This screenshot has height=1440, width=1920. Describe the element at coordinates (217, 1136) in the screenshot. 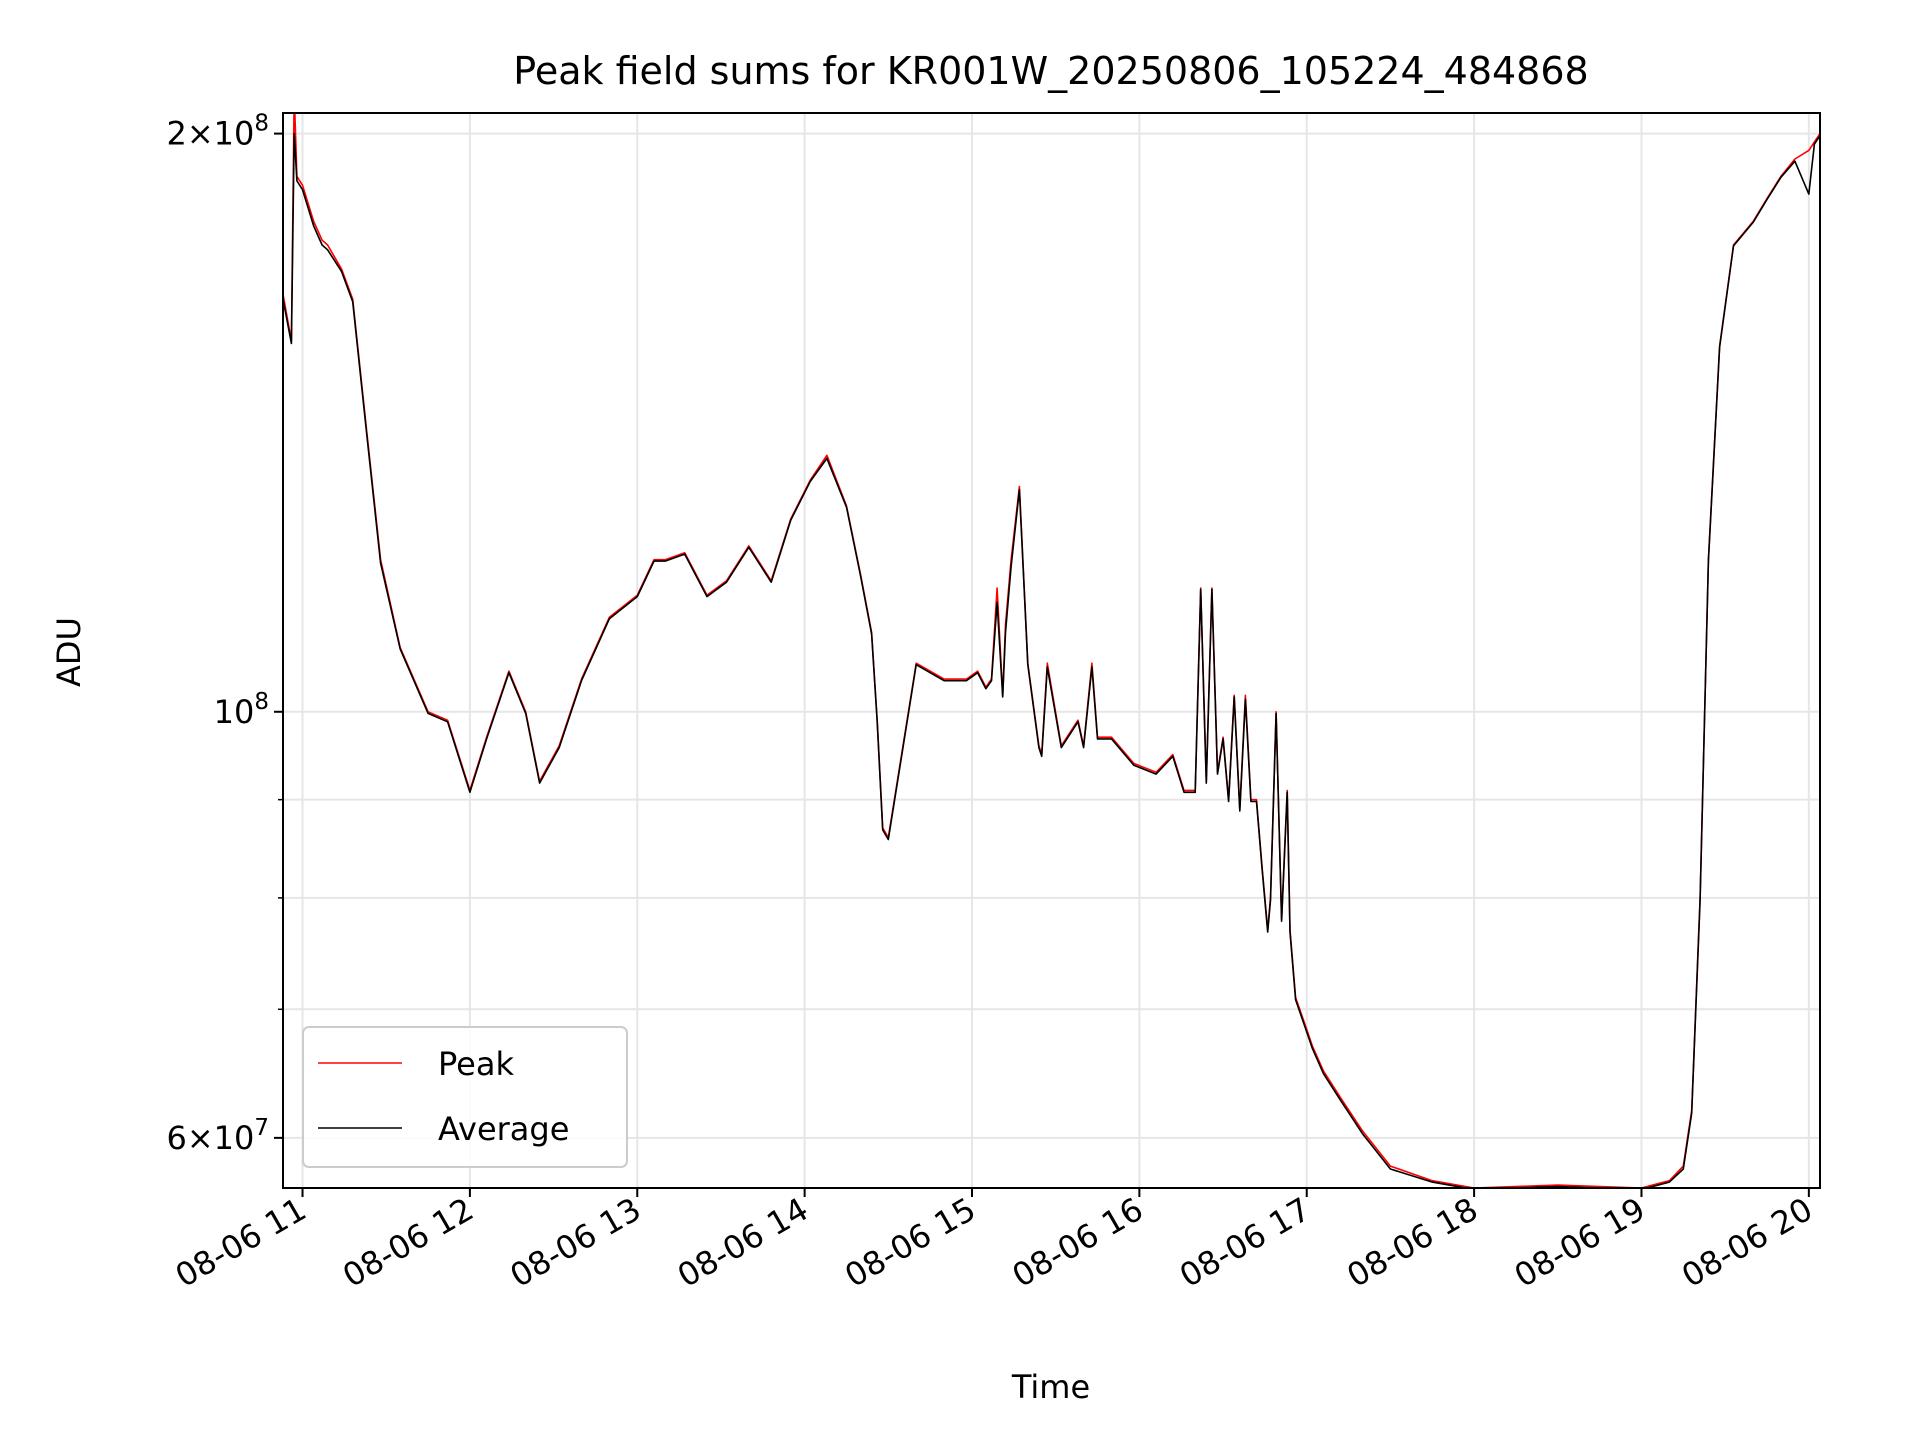

I see `y-tick-label: 6×107` at that location.